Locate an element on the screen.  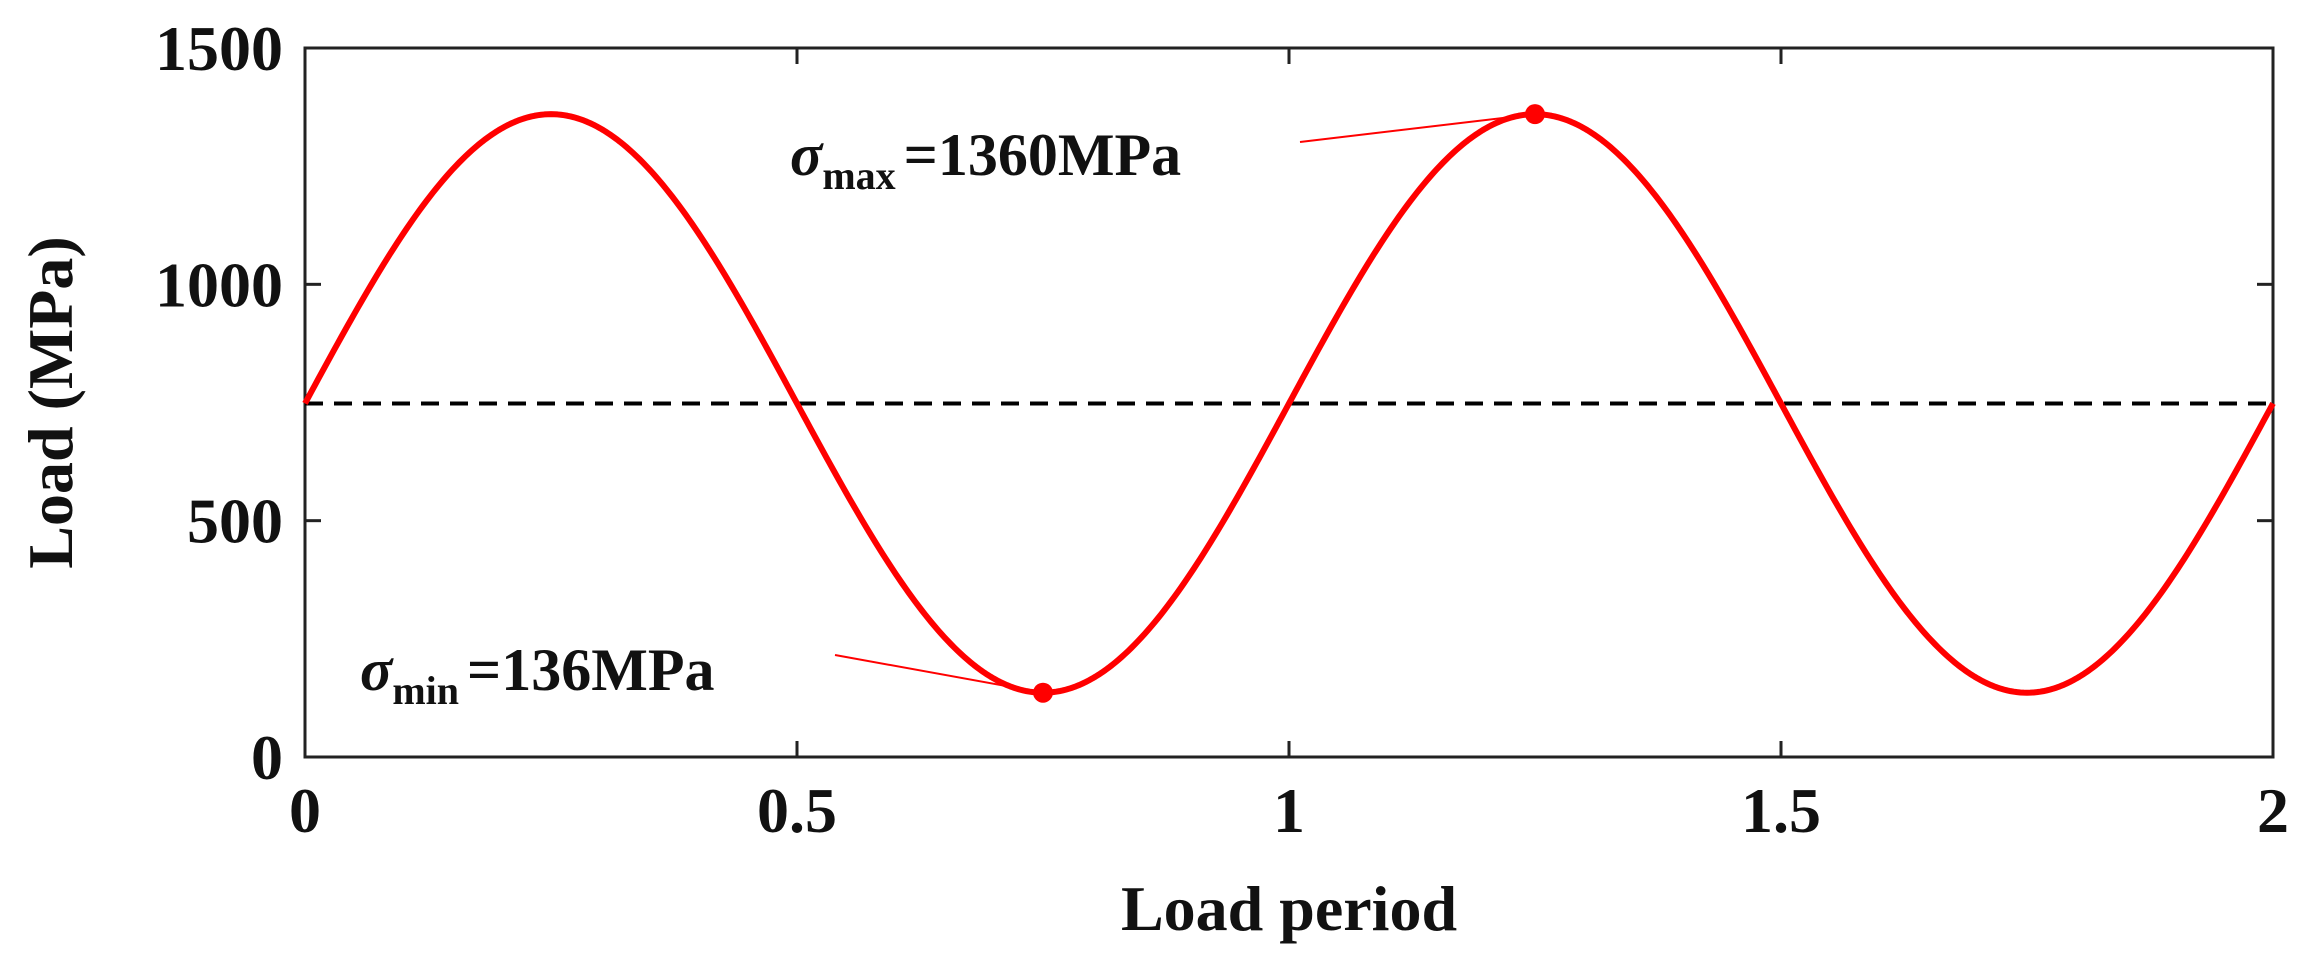
y-tick-label: 1000 is located at coordinates (219, 284).